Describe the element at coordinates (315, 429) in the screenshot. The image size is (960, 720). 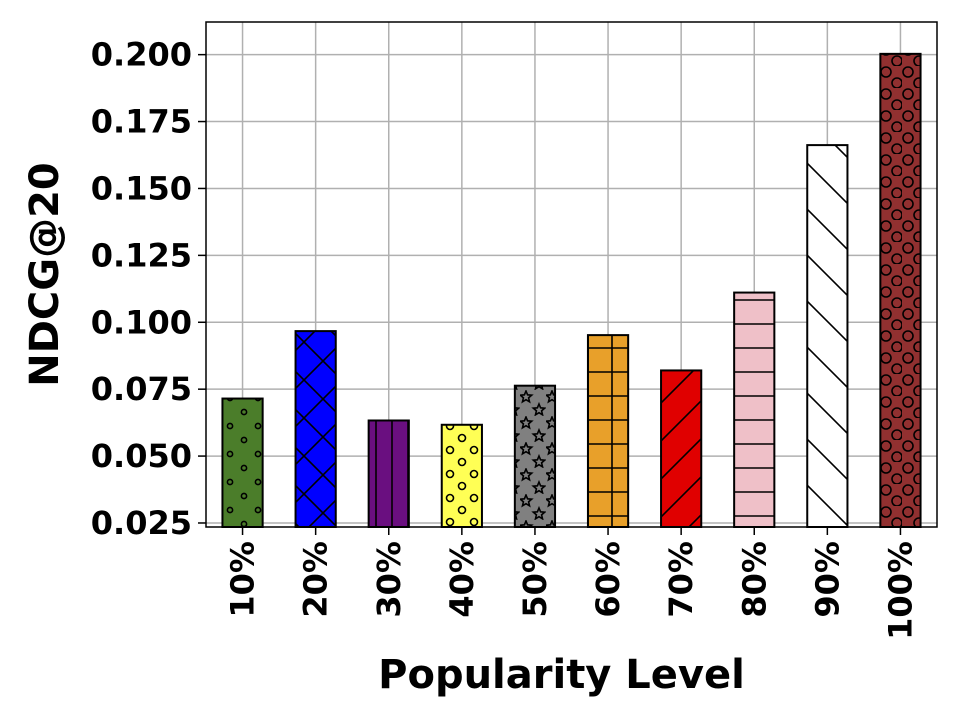
I see `bar-20pct` at that location.